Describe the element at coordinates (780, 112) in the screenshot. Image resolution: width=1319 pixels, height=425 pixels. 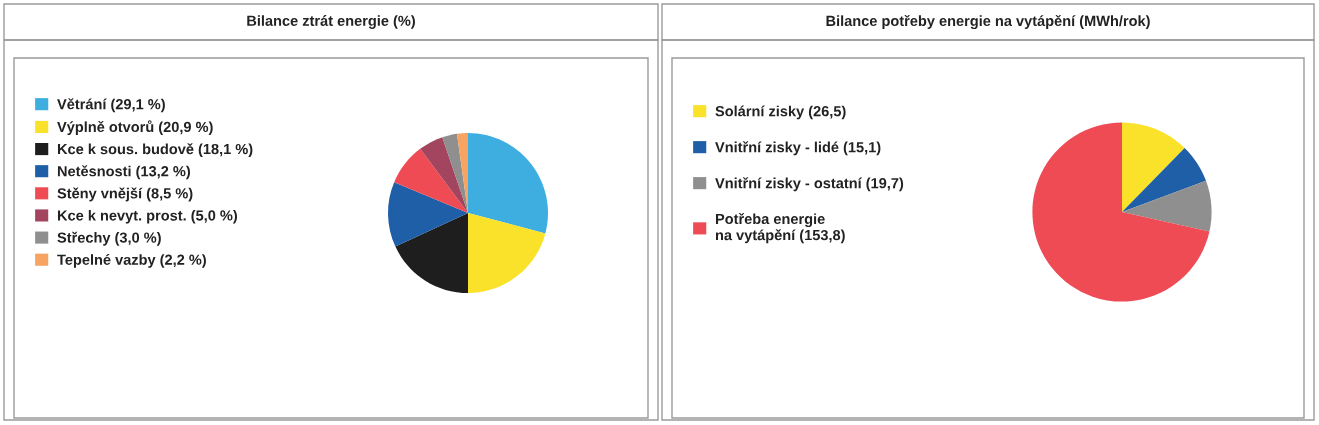
I see `legend-label: Solární zisky (26,5)` at that location.